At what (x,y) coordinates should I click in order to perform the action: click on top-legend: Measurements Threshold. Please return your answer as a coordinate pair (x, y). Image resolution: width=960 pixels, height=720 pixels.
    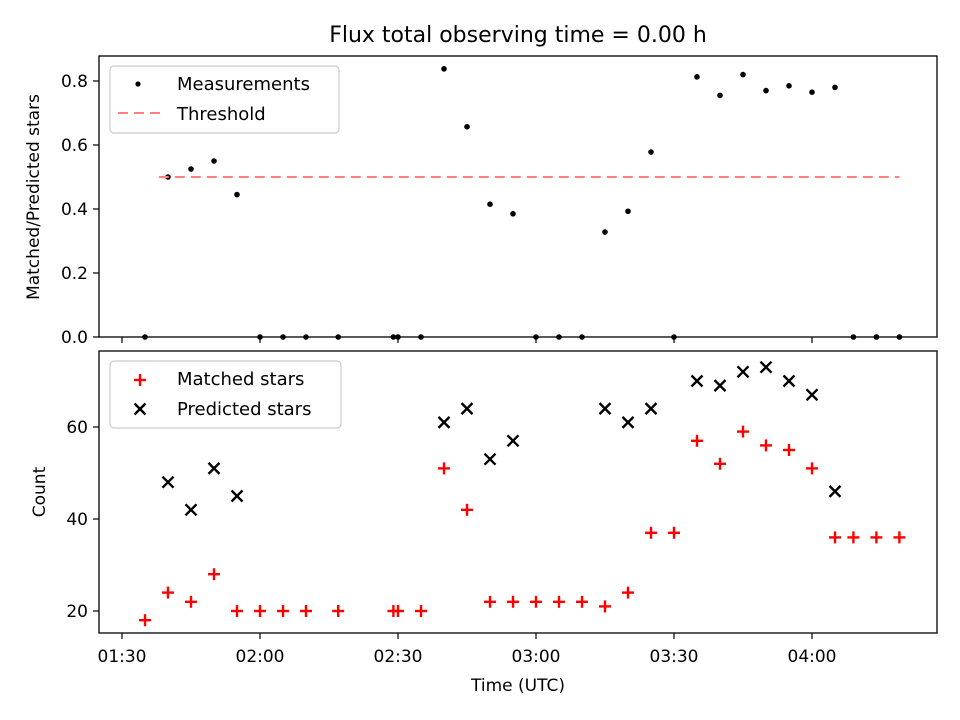
    Looking at the image, I should click on (224, 99).